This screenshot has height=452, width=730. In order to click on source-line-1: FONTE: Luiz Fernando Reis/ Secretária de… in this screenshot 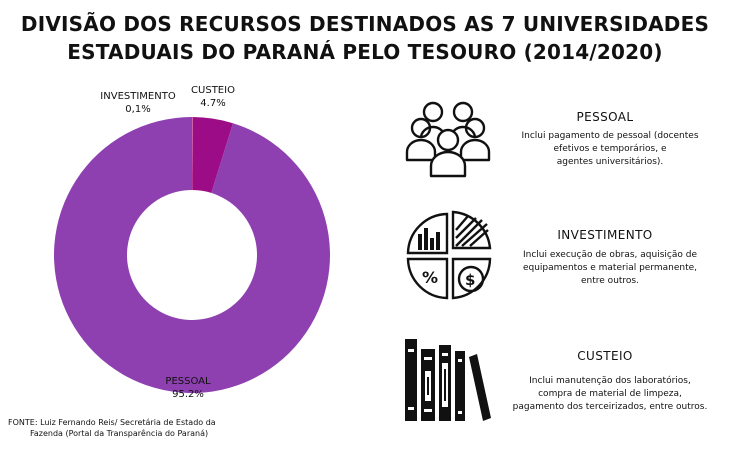, I will do `click(112, 422)`.